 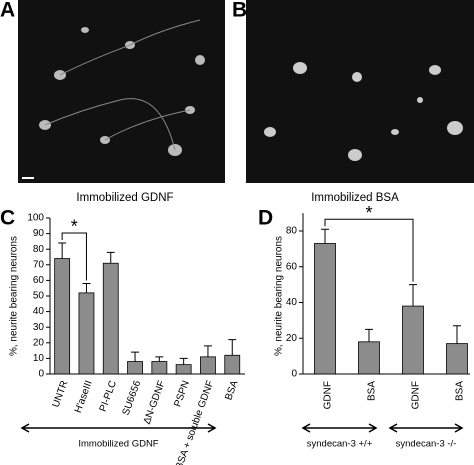 I want to click on panel-letter: C, so click(x=7, y=218).